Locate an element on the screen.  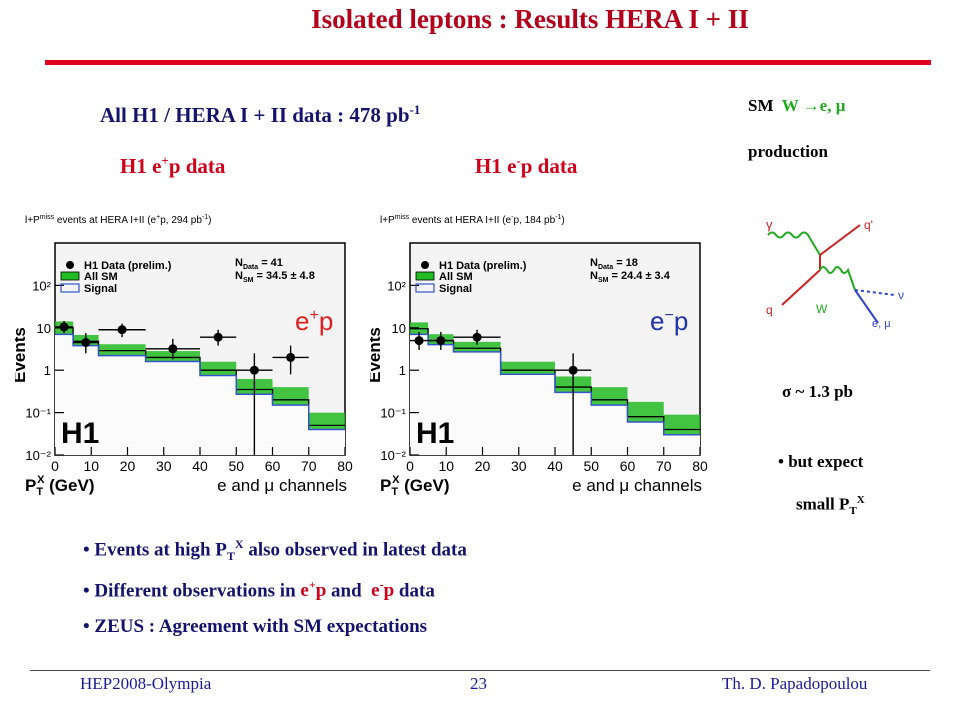
right-plot-label-sup: - is located at coordinates (518, 160).